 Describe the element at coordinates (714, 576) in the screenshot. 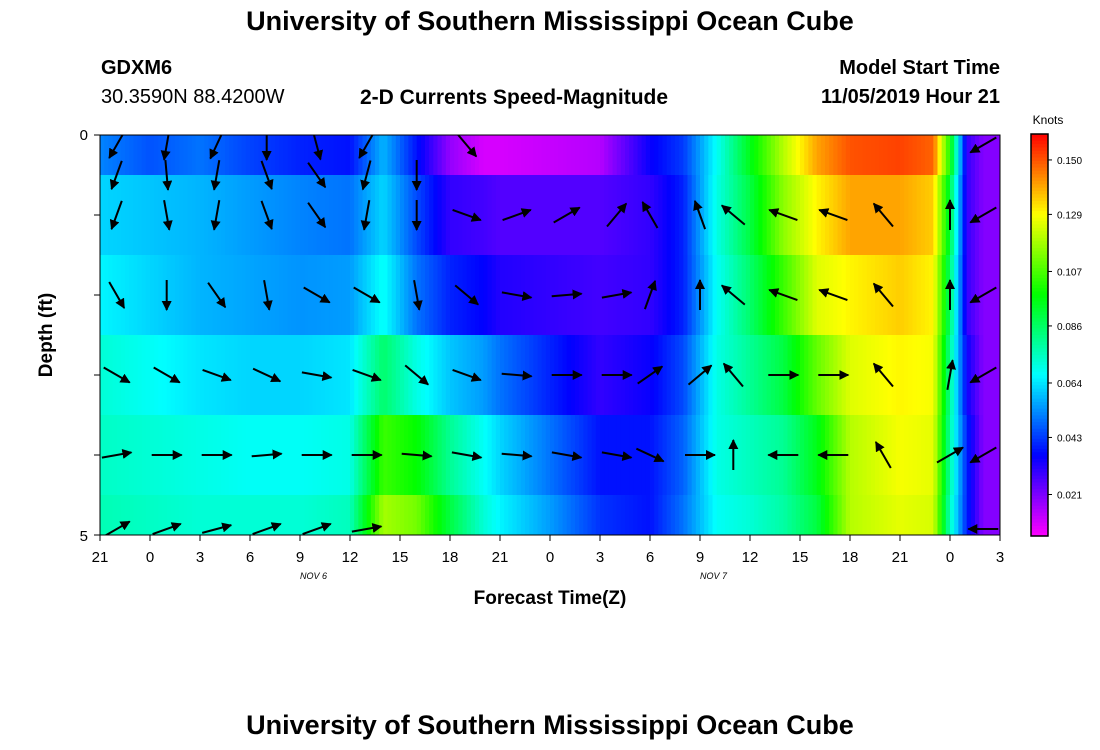

I see `date-label: NOV 7` at that location.